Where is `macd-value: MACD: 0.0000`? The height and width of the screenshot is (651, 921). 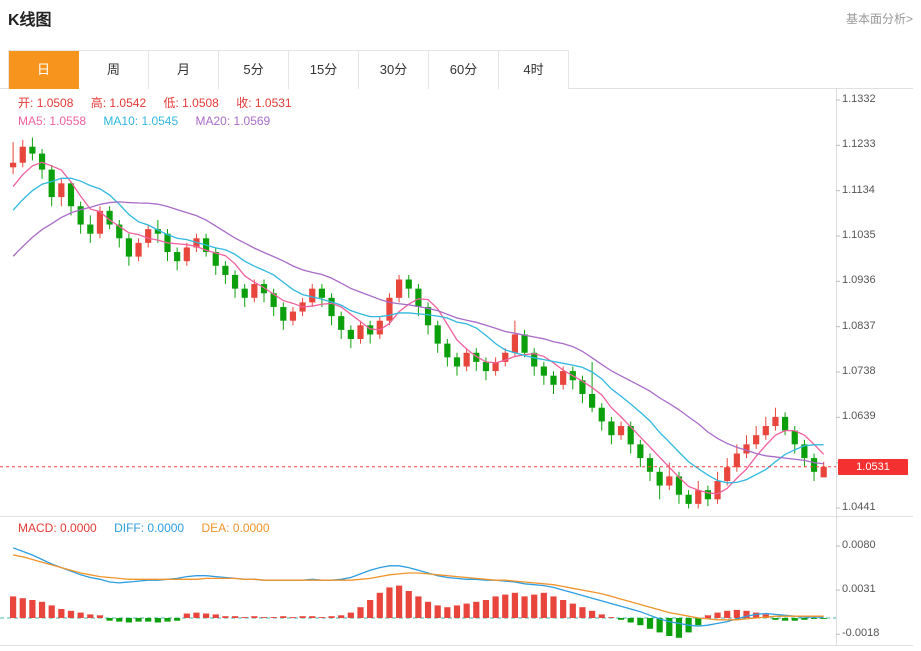
macd-value: MACD: 0.0000 is located at coordinates (57, 528).